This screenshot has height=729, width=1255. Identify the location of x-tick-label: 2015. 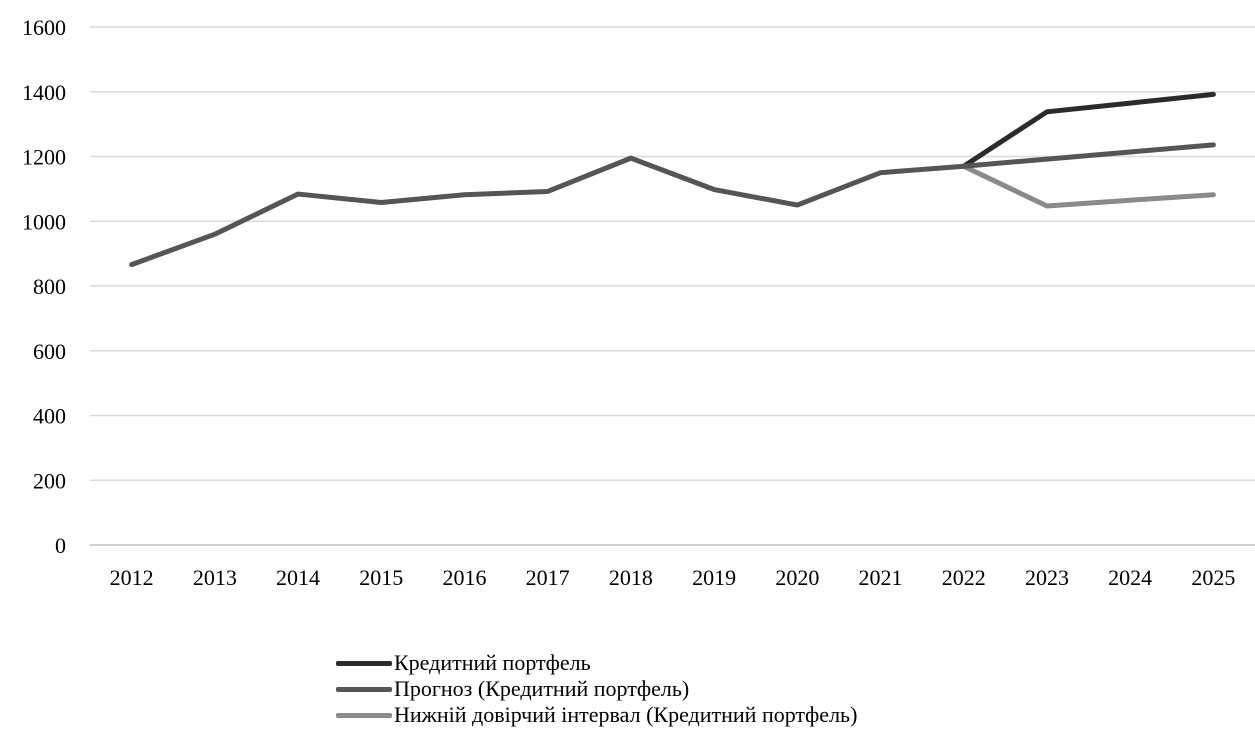
(381, 577).